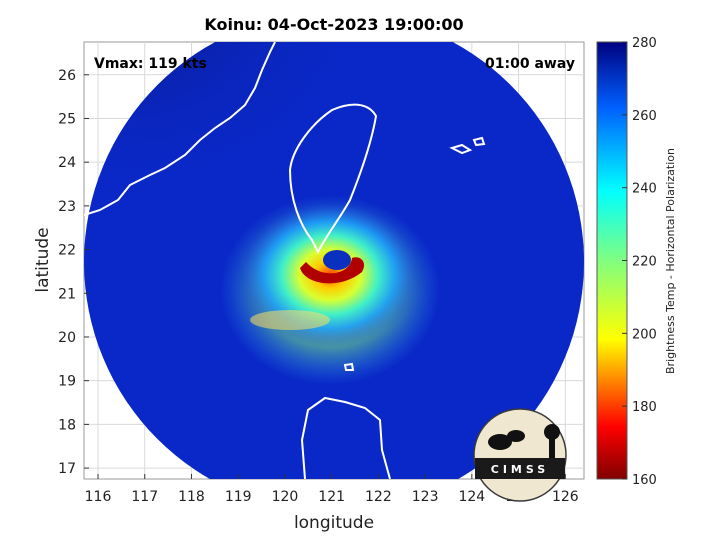  I want to click on rainband-south, so click(290, 320).